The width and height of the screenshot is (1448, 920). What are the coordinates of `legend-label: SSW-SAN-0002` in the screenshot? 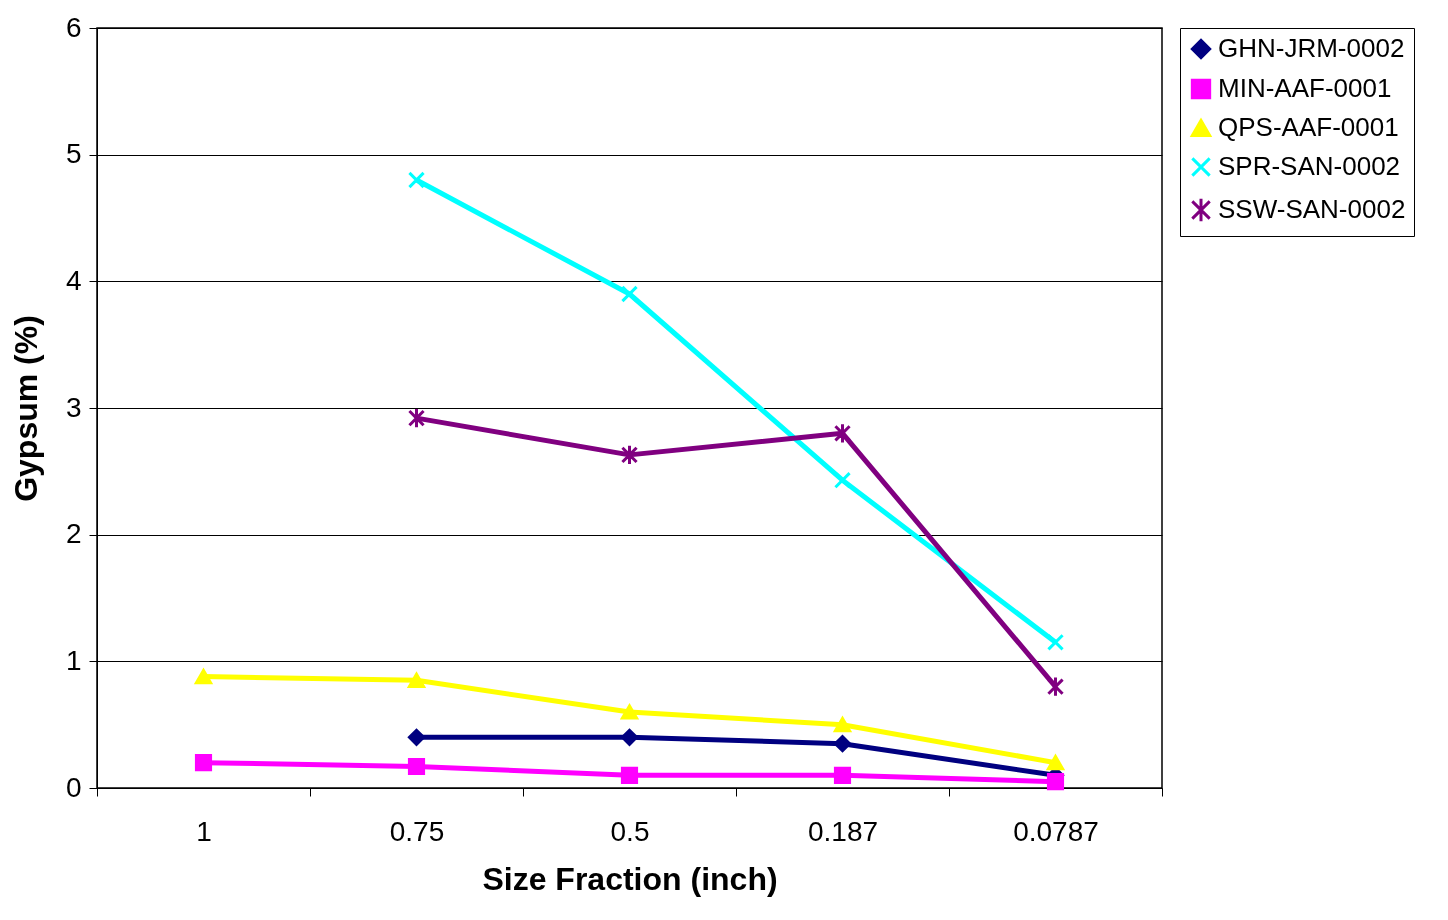 It's located at (1312, 209).